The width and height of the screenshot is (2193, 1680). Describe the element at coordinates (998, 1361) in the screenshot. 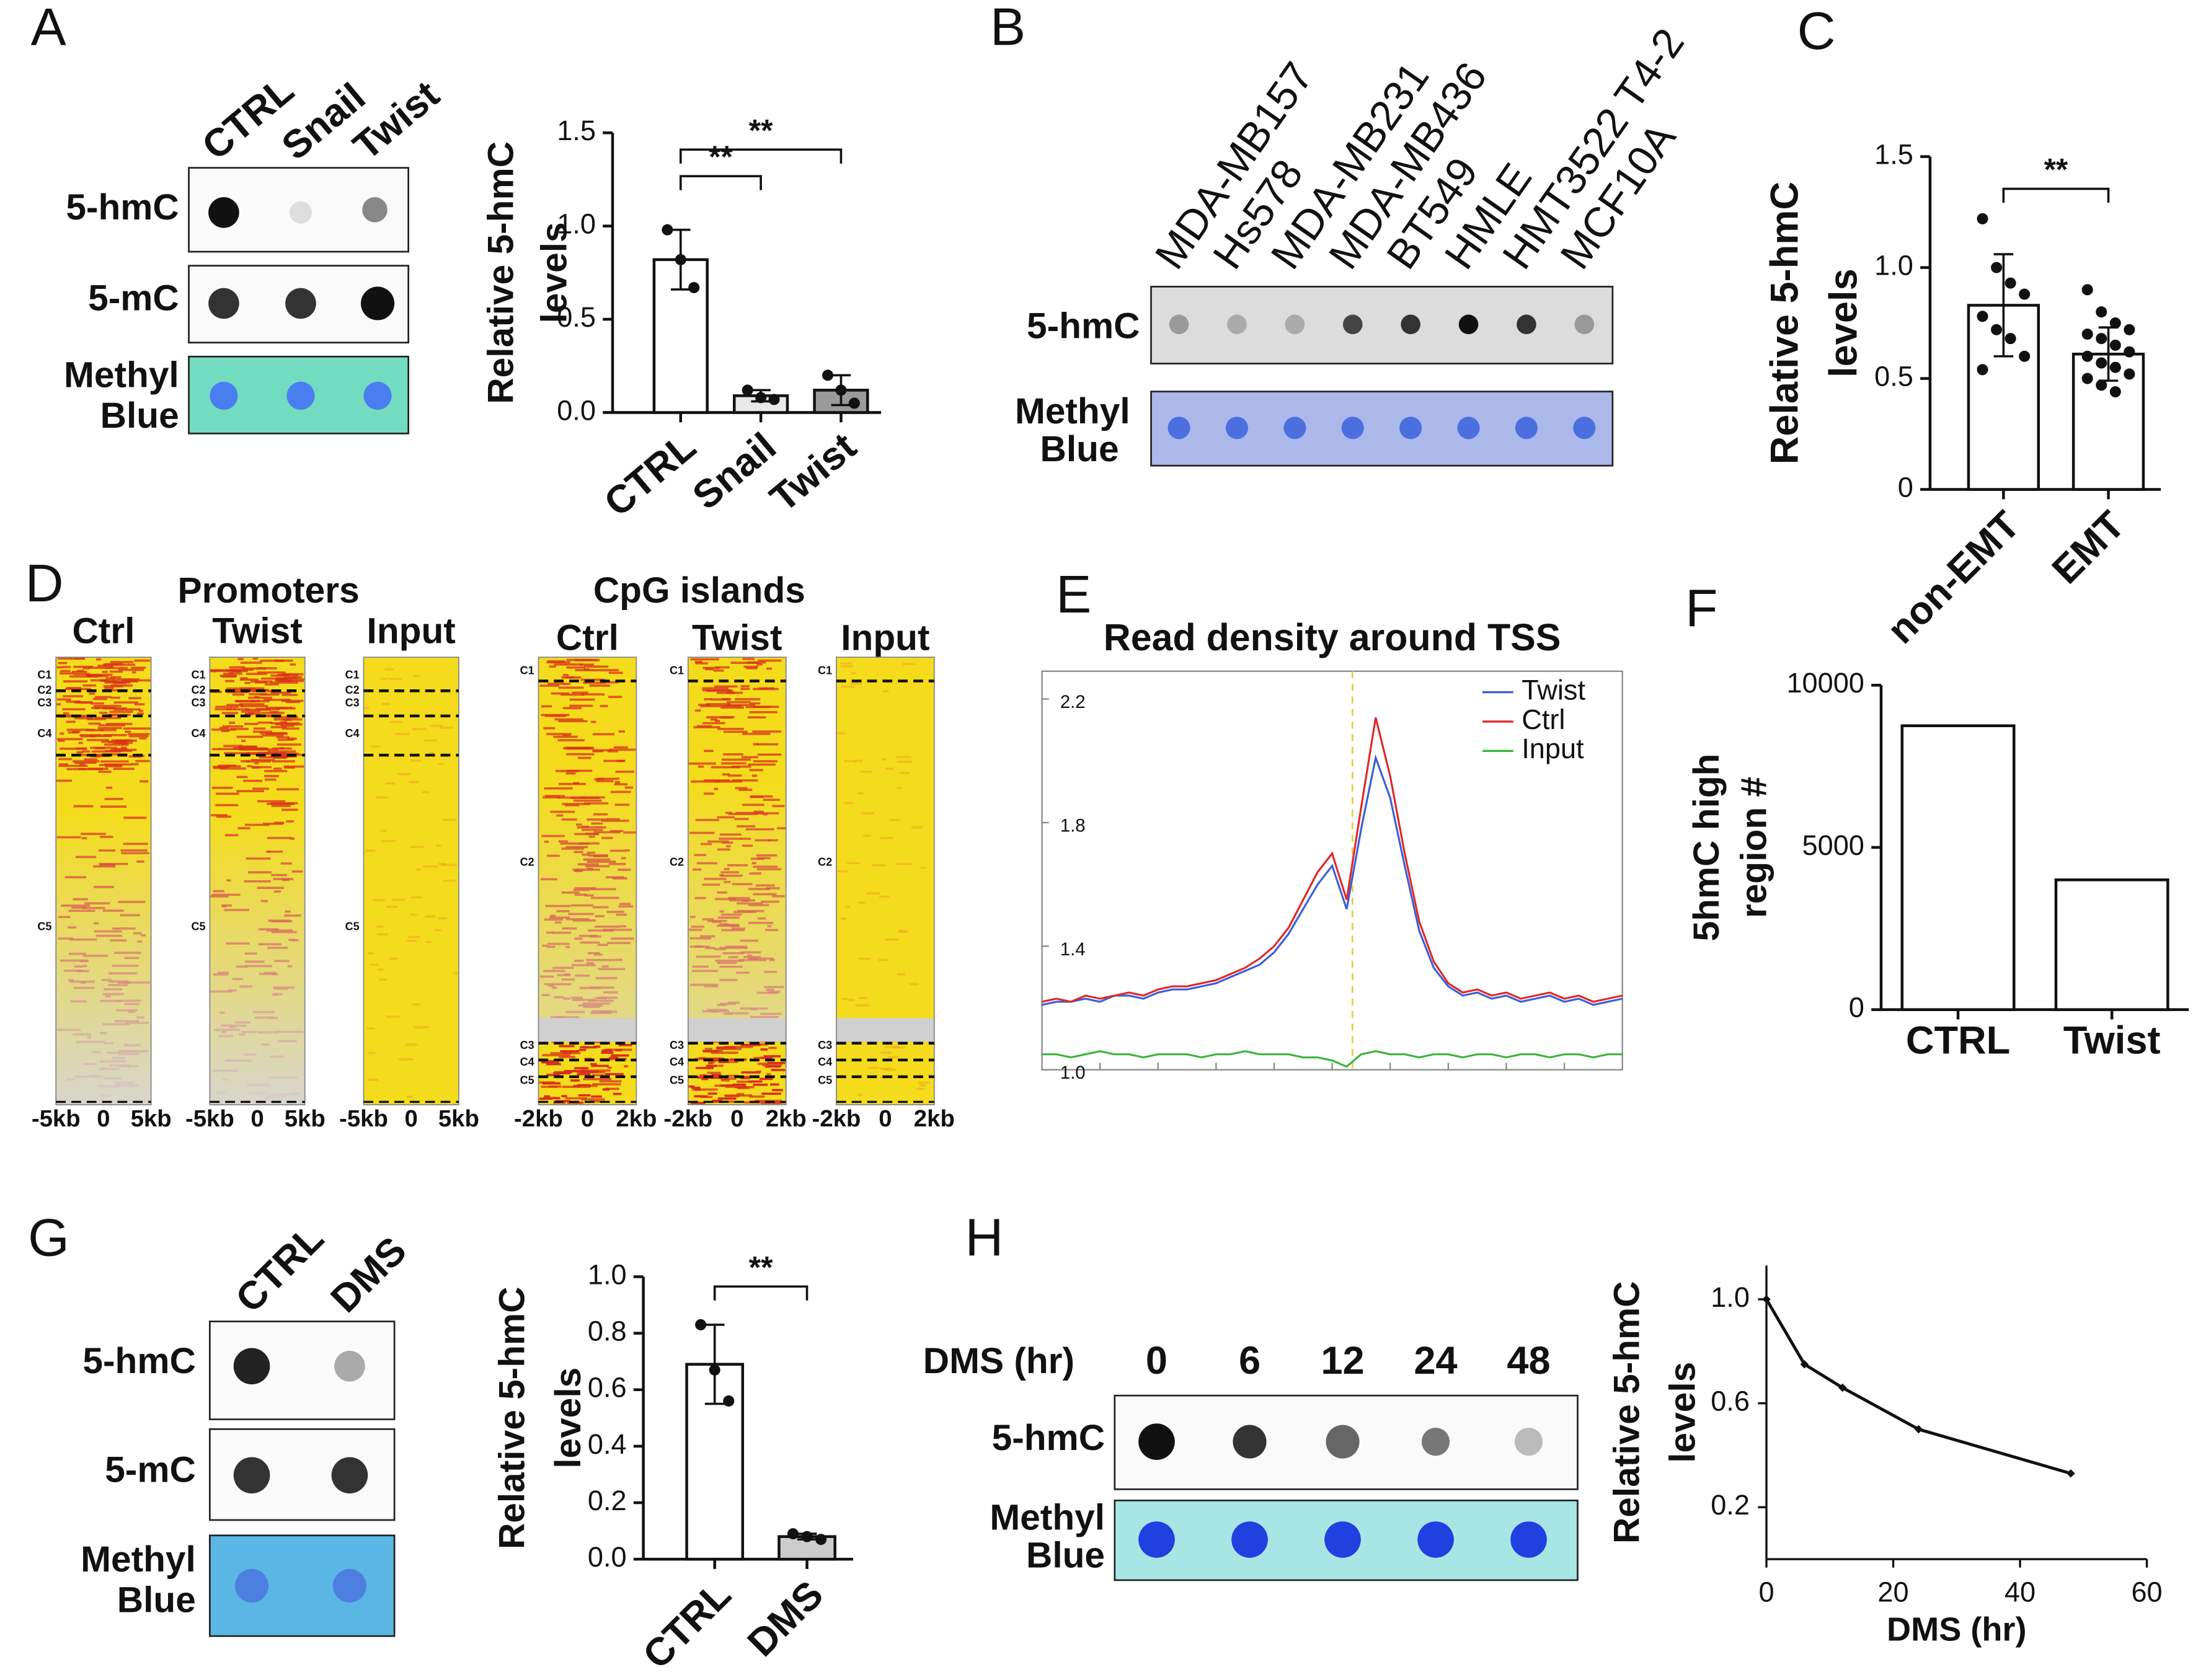

I see `header-label: DMS (hr)` at that location.